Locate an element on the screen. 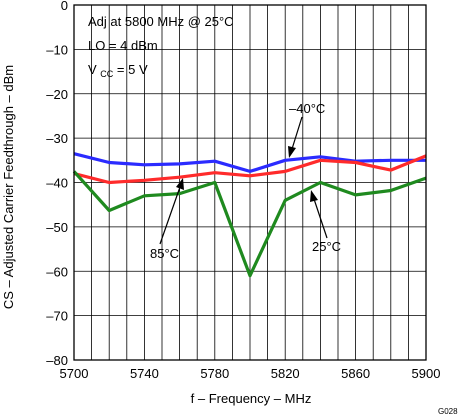  y-tick-label: –40 is located at coordinates (57, 183).